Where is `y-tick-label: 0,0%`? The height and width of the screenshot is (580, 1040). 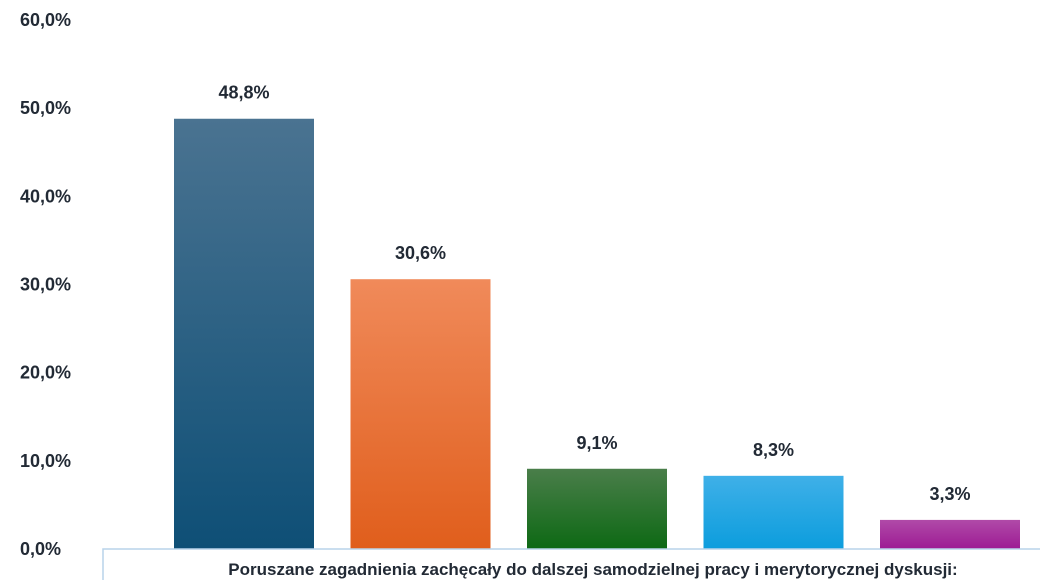
y-tick-label: 0,0% is located at coordinates (40, 549).